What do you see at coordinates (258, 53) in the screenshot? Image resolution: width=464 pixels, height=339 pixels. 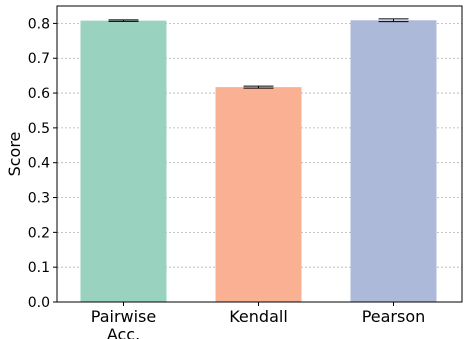 I see `error-bars` at bounding box center [258, 53].